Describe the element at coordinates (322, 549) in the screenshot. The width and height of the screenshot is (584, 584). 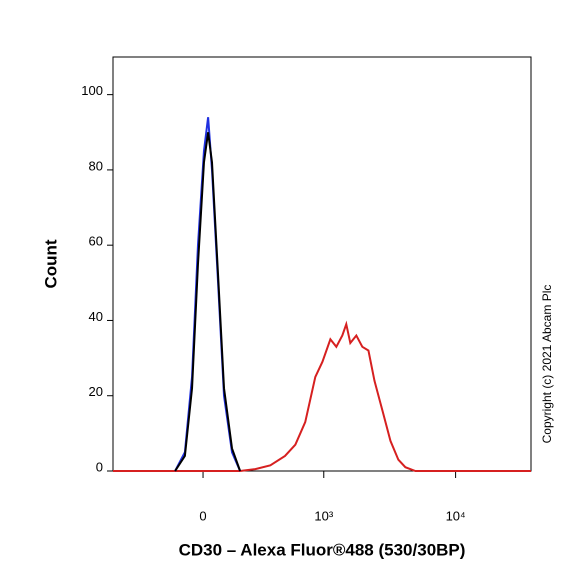
I see `x-axis-label: CD30 – Alexa Fluor®488 (530/30BP)` at that location.